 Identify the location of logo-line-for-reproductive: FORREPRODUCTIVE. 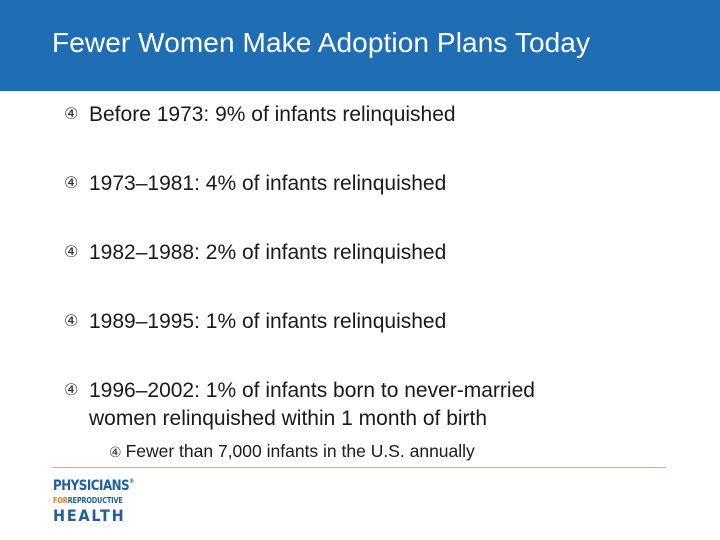
(88, 500).